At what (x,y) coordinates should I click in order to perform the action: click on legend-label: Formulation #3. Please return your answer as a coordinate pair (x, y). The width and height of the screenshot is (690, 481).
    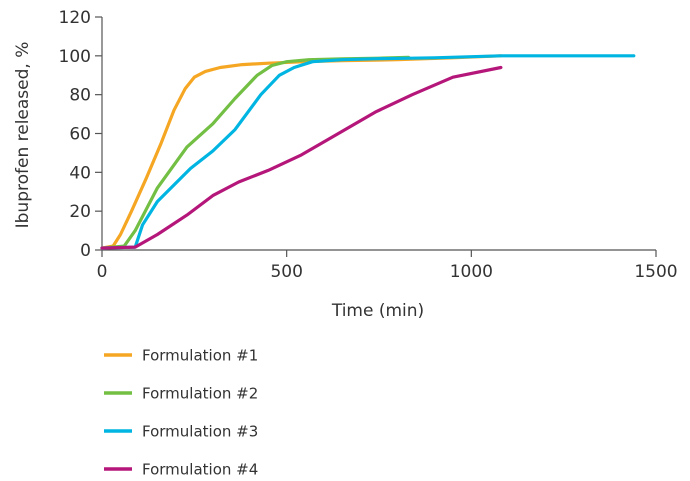
    Looking at the image, I should click on (200, 432).